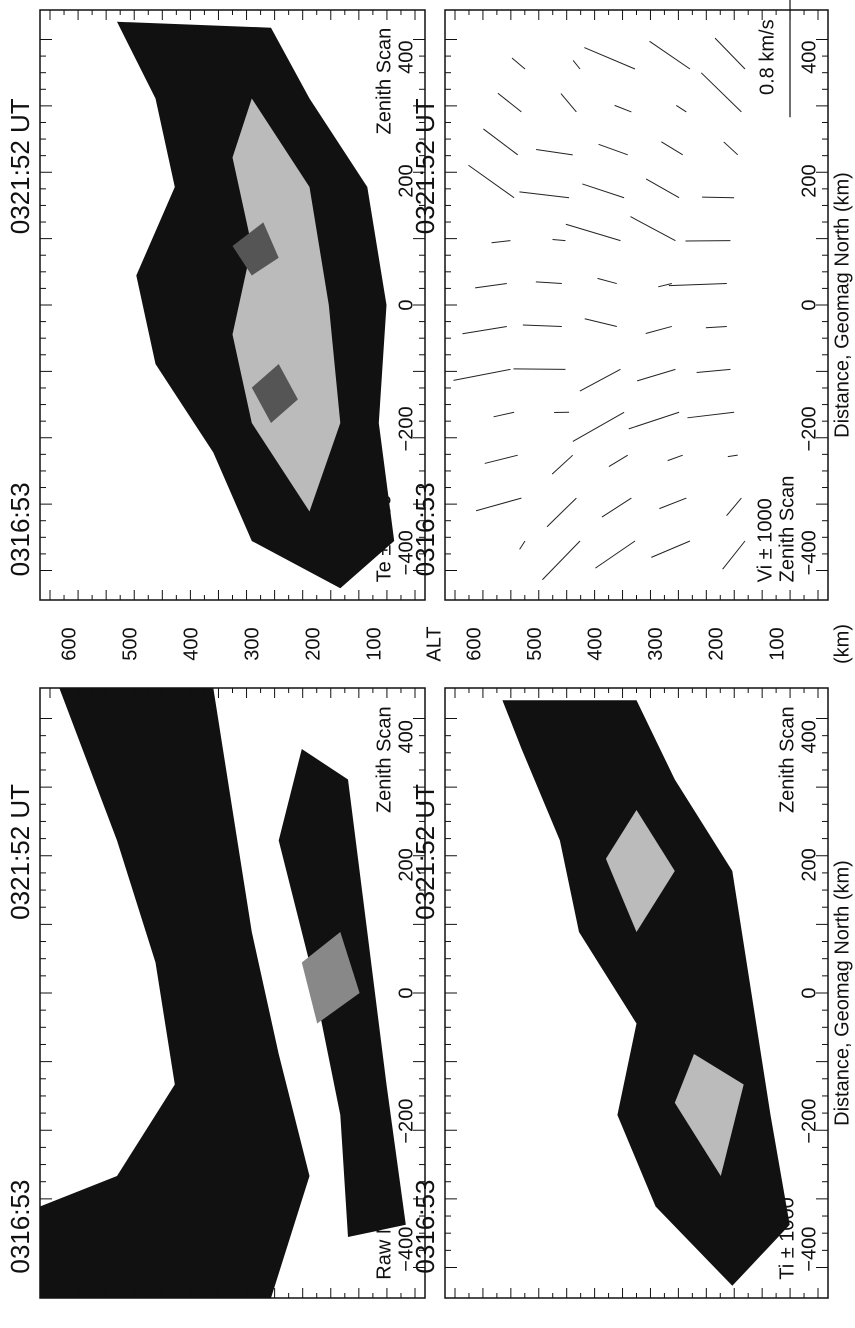 The height and width of the screenshot is (1328, 855). I want to click on alt-tick-label: 100, so click(374, 643).